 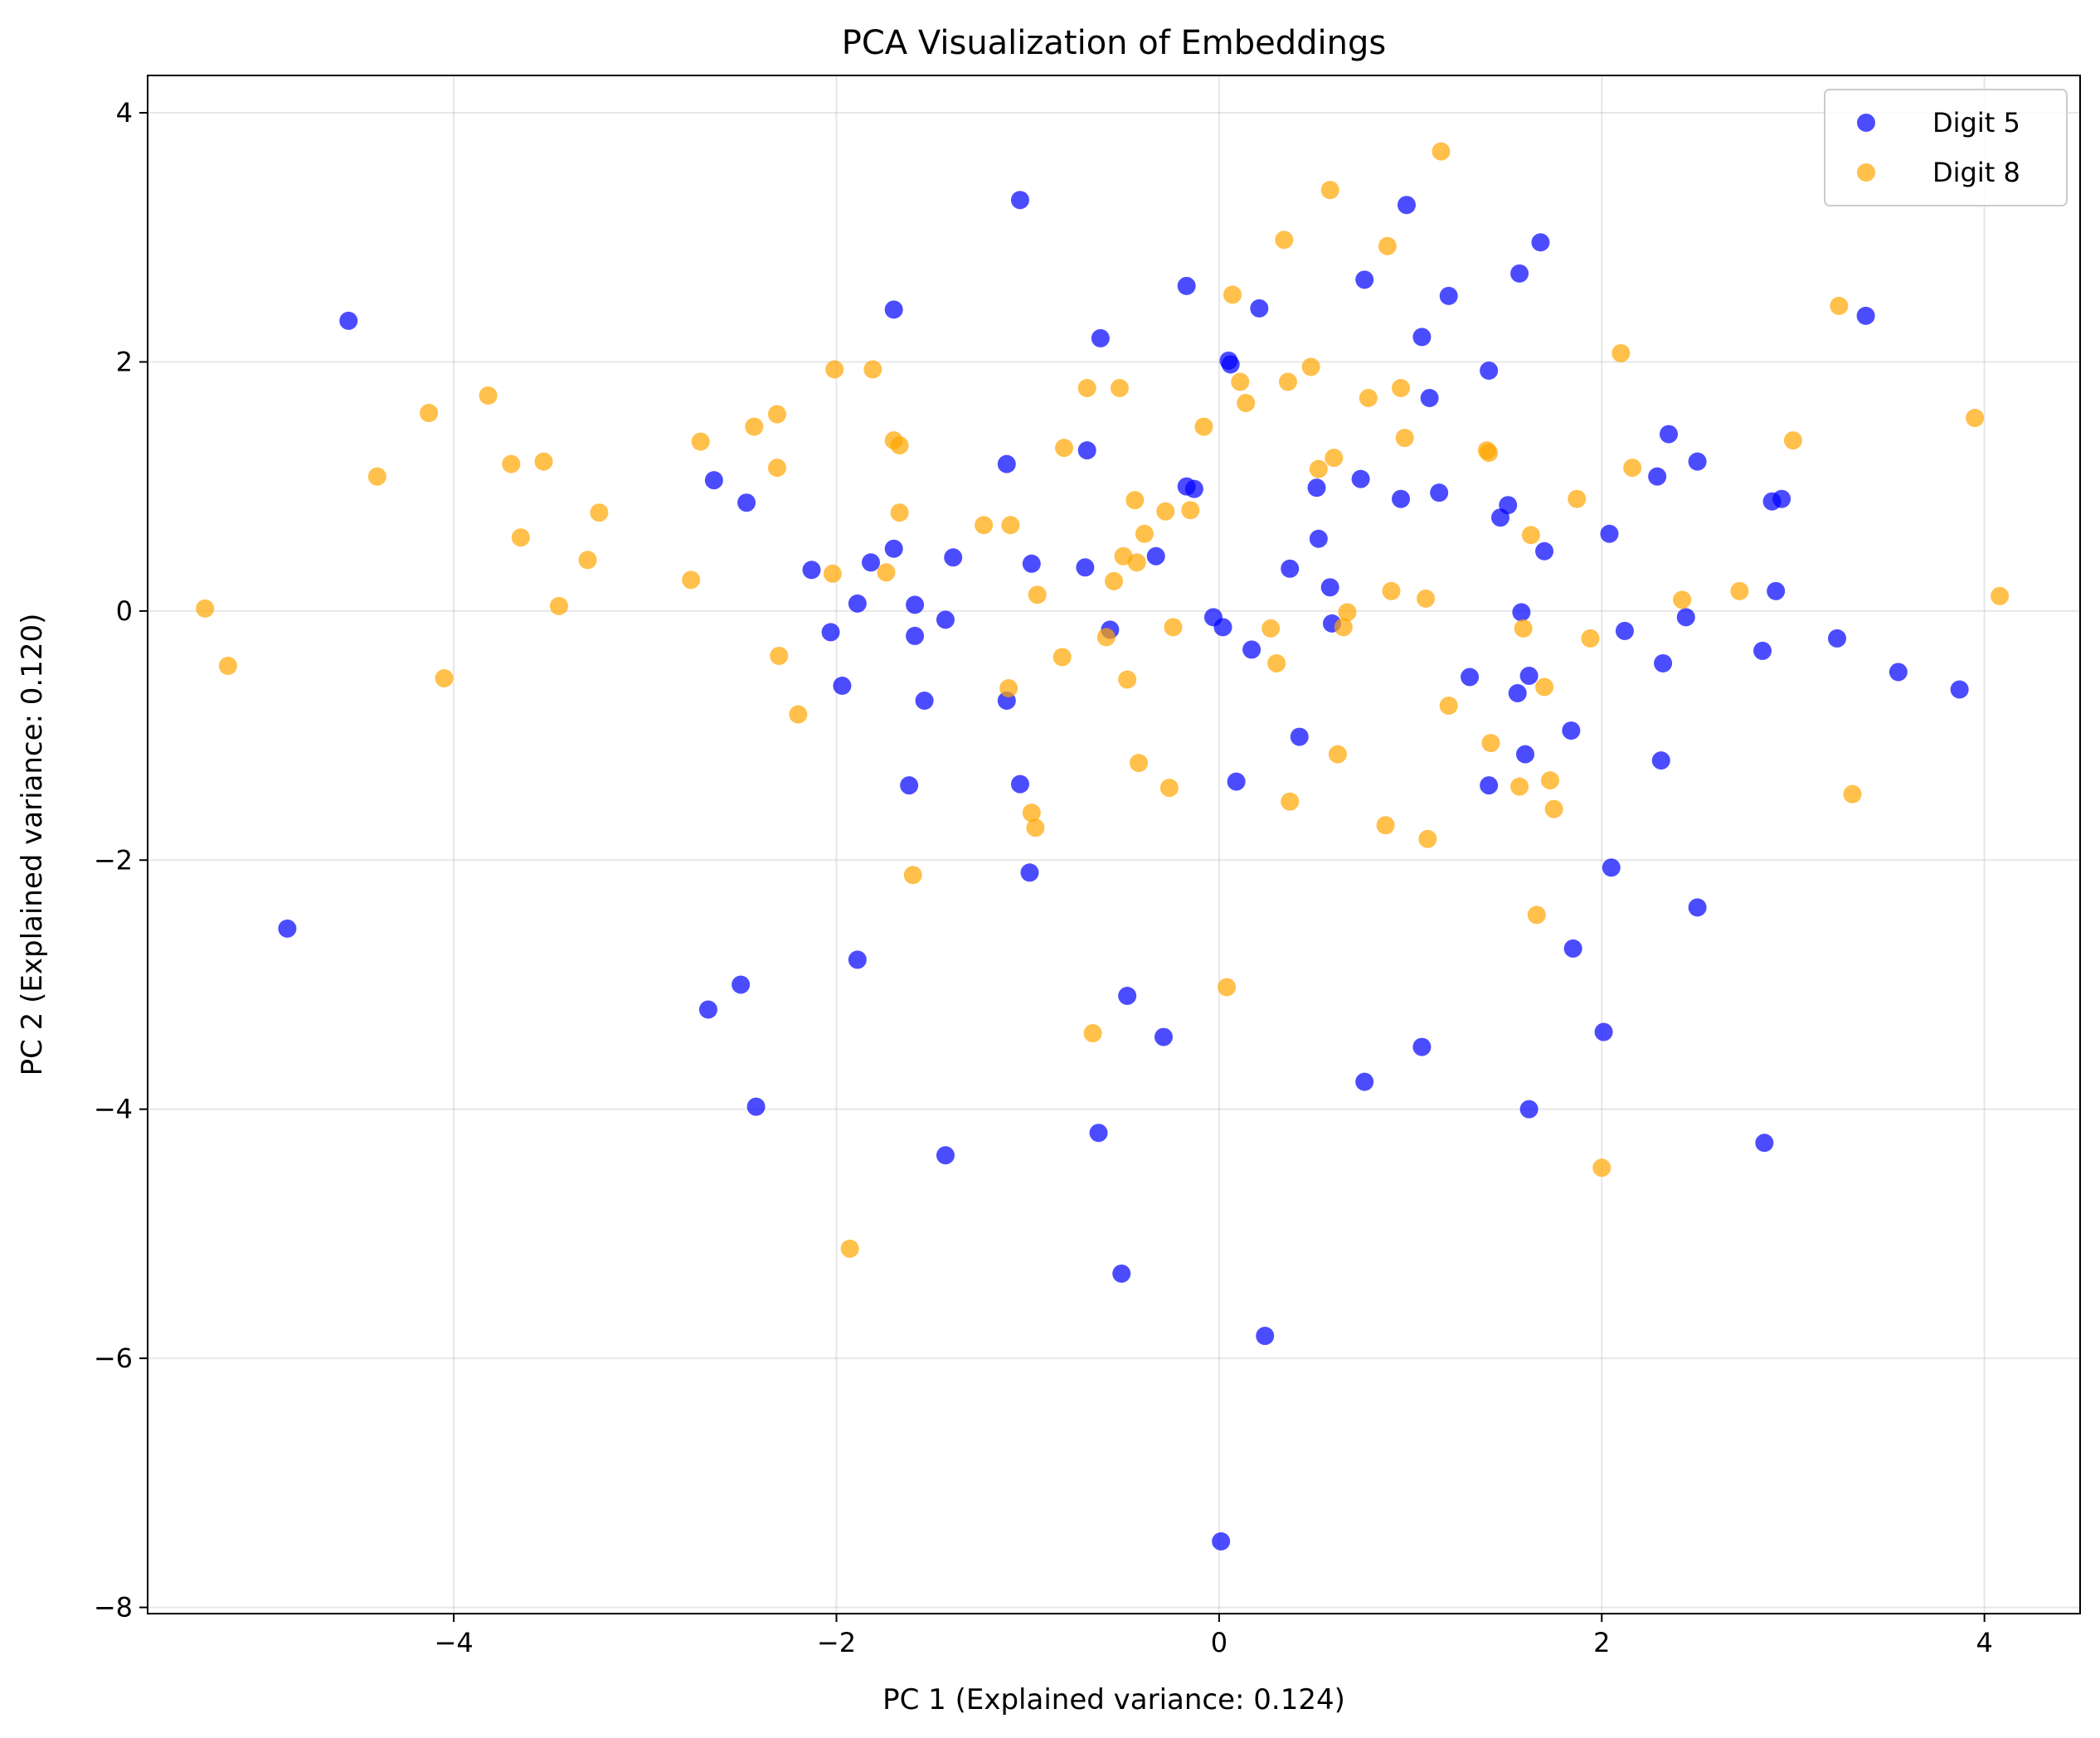 I want to click on y-axis-label: PC 2 (Explained variance: 0.120), so click(x=32, y=845).